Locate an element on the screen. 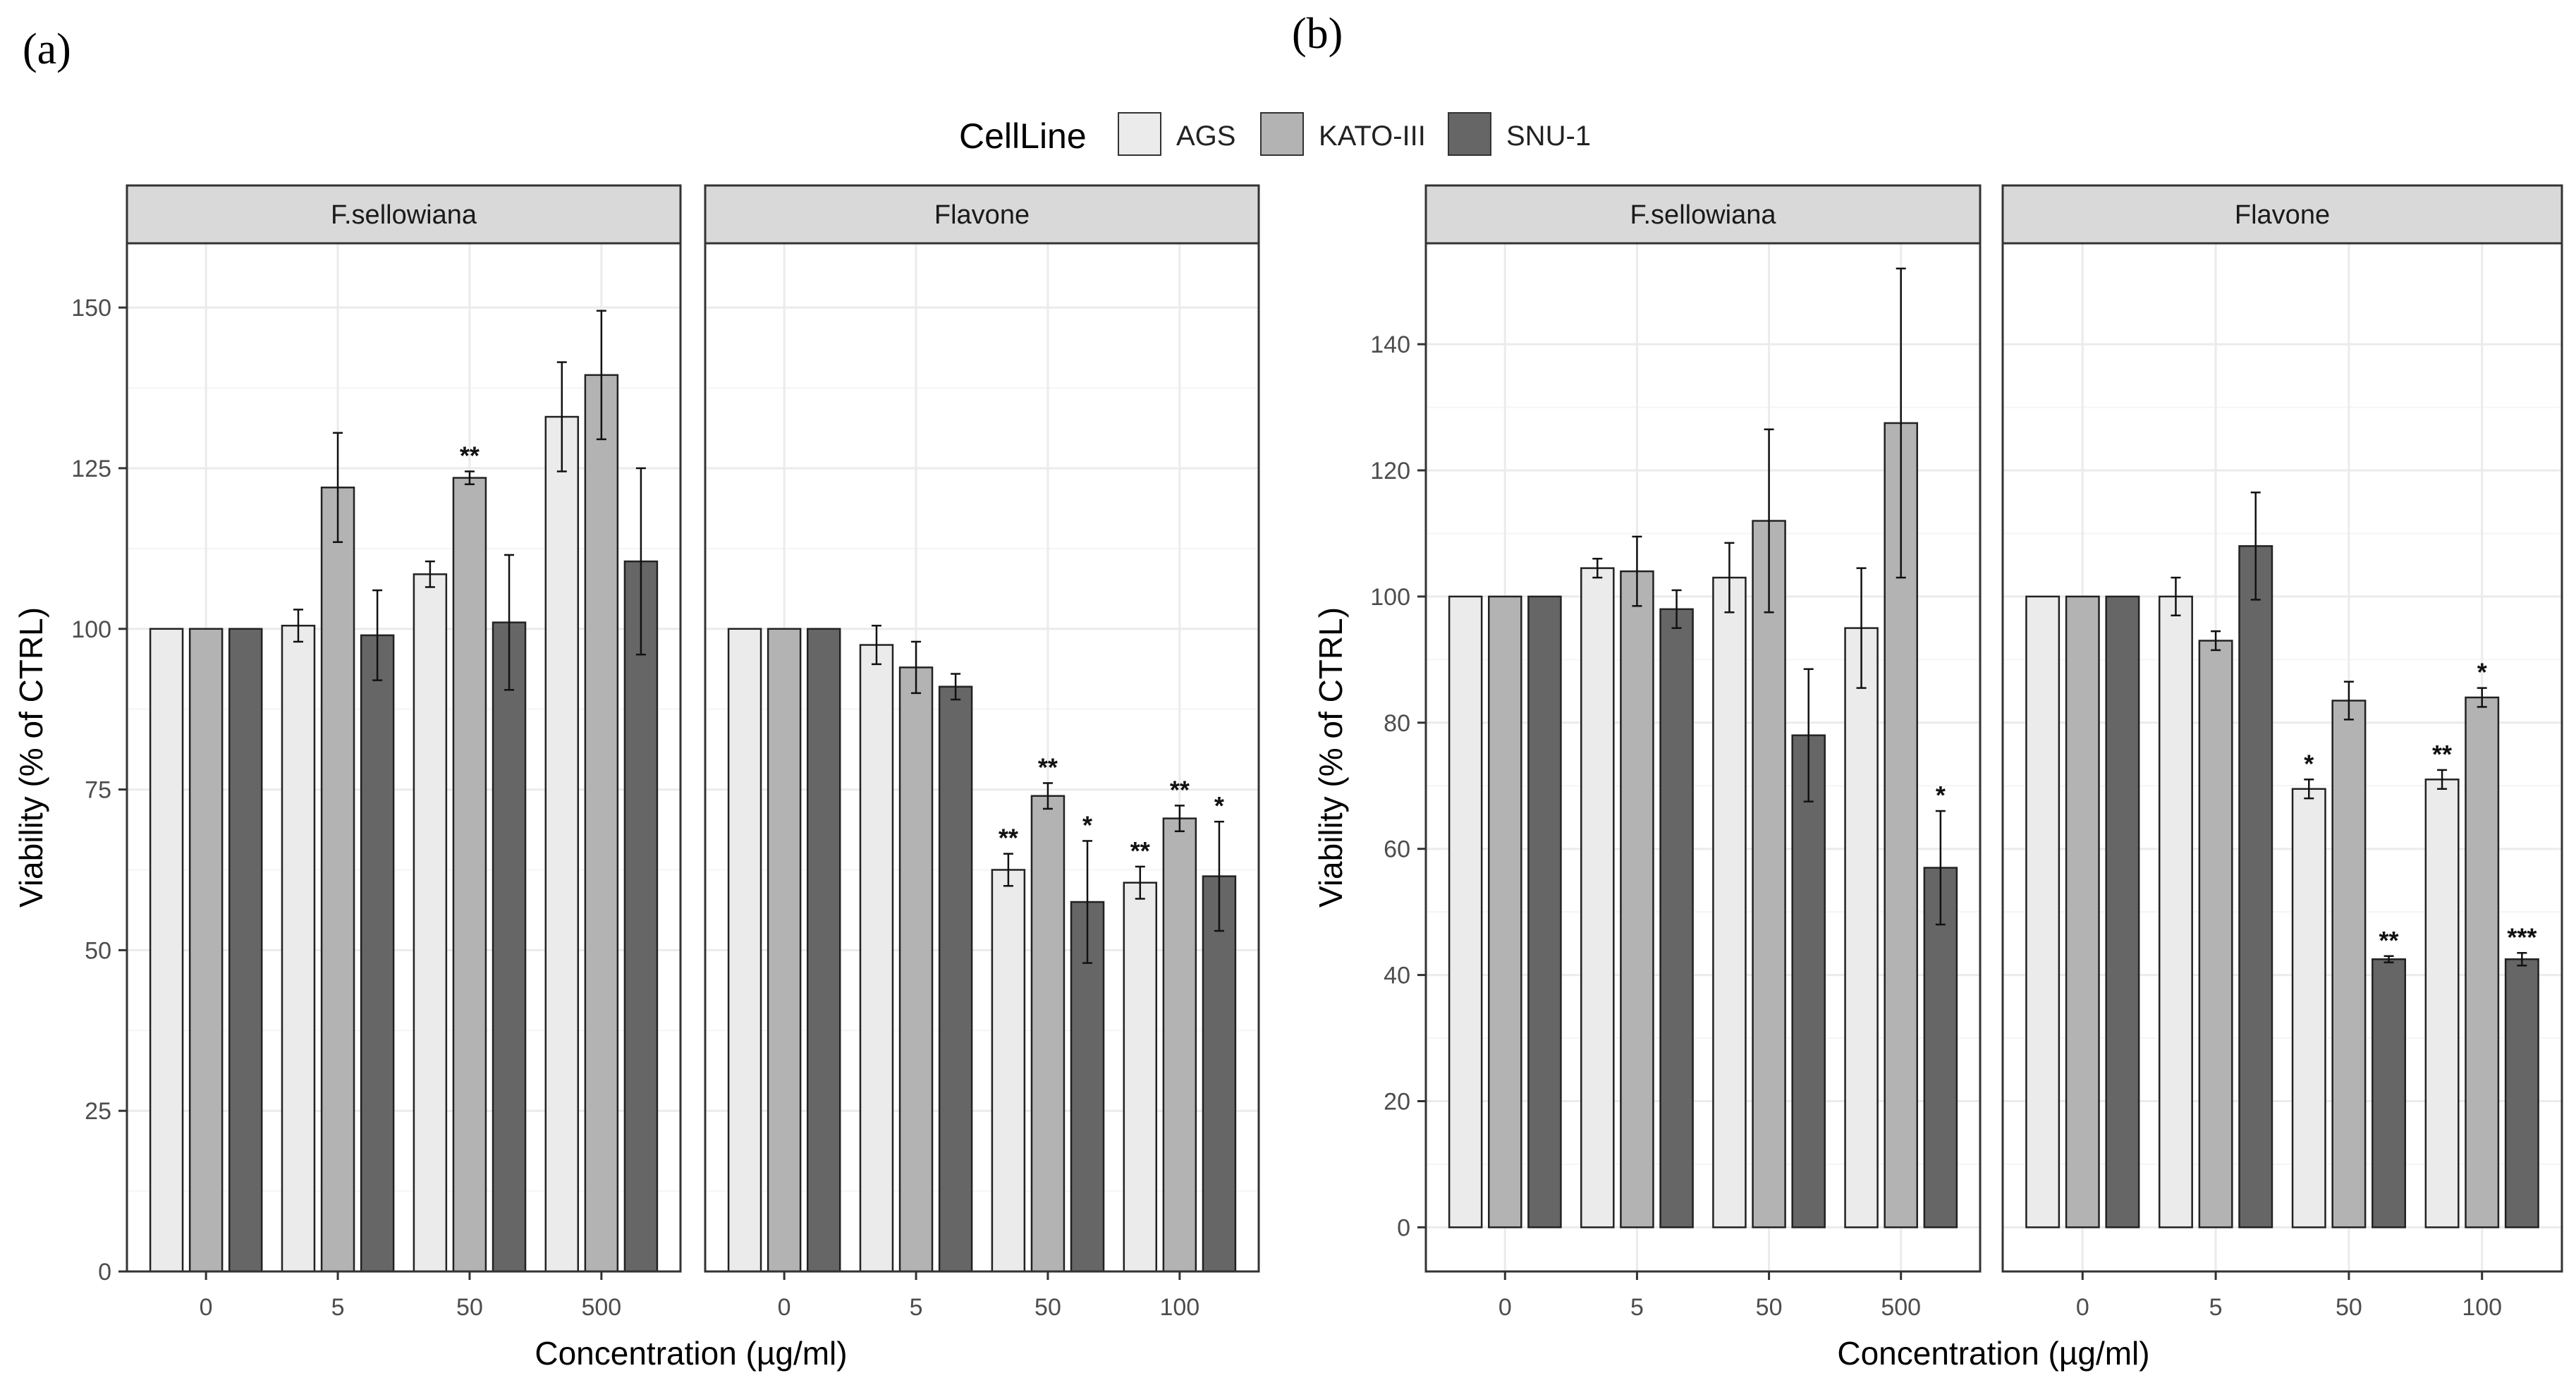 The image size is (2576, 1385). panel-a-y-tick-label: 150 is located at coordinates (91, 308).